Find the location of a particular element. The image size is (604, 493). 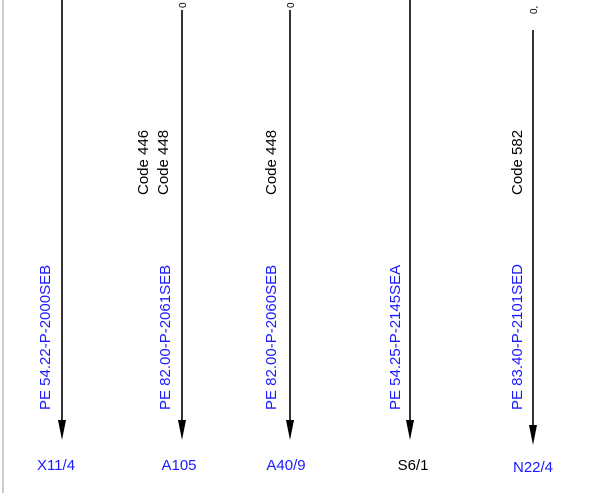

pe-label: PE 82.00-P-2061SEB is located at coordinates (165, 337).